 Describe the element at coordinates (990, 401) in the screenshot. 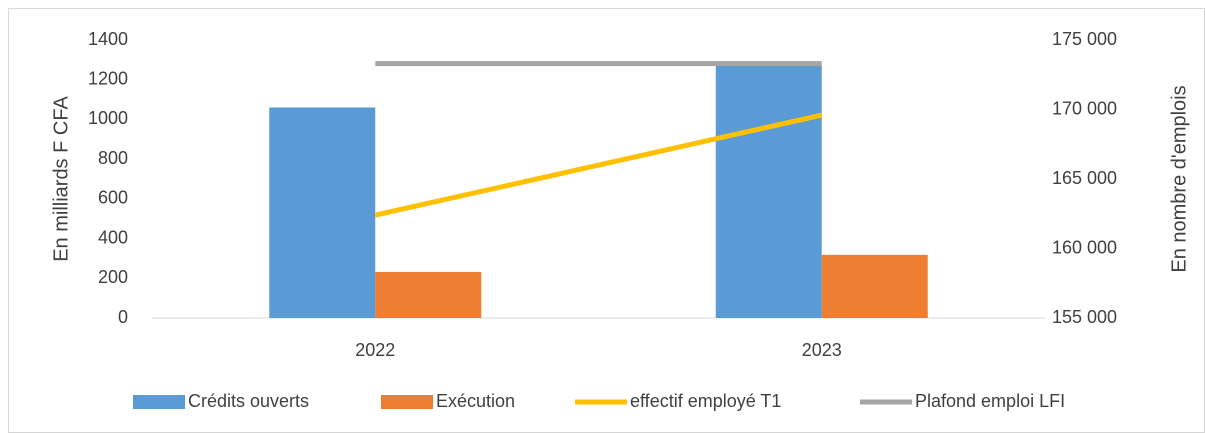

I see `legend-label: Plafond emploi LFI` at that location.